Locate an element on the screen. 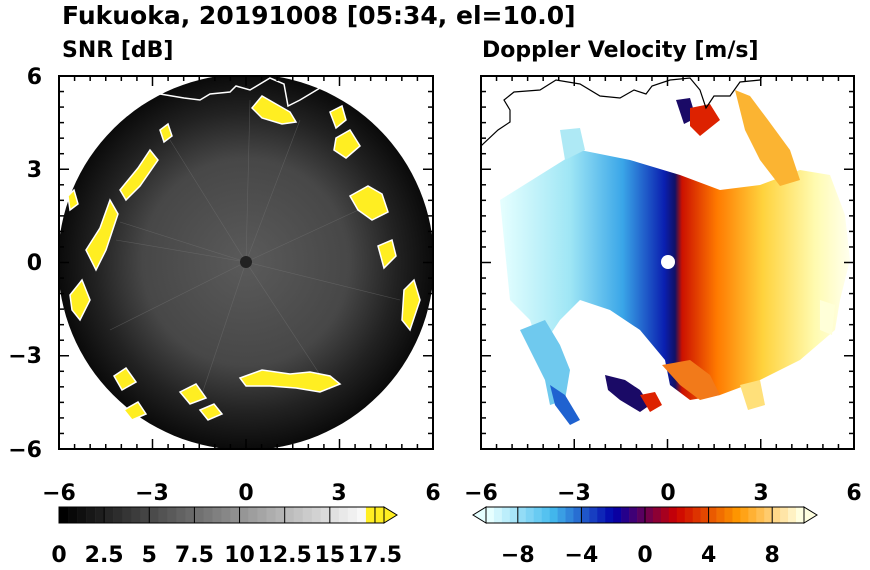 This screenshot has height=570, width=870. snr-colorbar-labels: 0 2.5 5 7.5 10 12.5 15 17.5 is located at coordinates (226, 555).